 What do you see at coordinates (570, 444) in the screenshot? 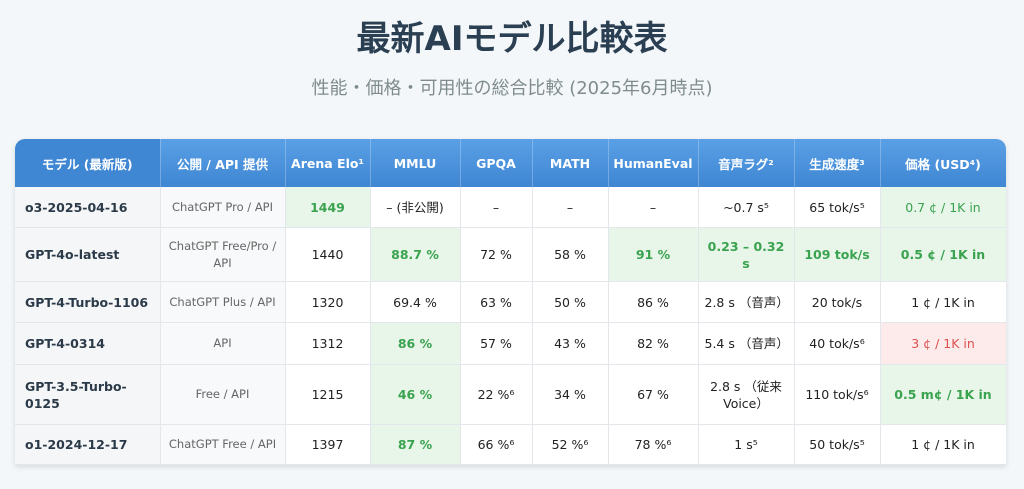
I see `math-cell: 52 %⁶` at bounding box center [570, 444].